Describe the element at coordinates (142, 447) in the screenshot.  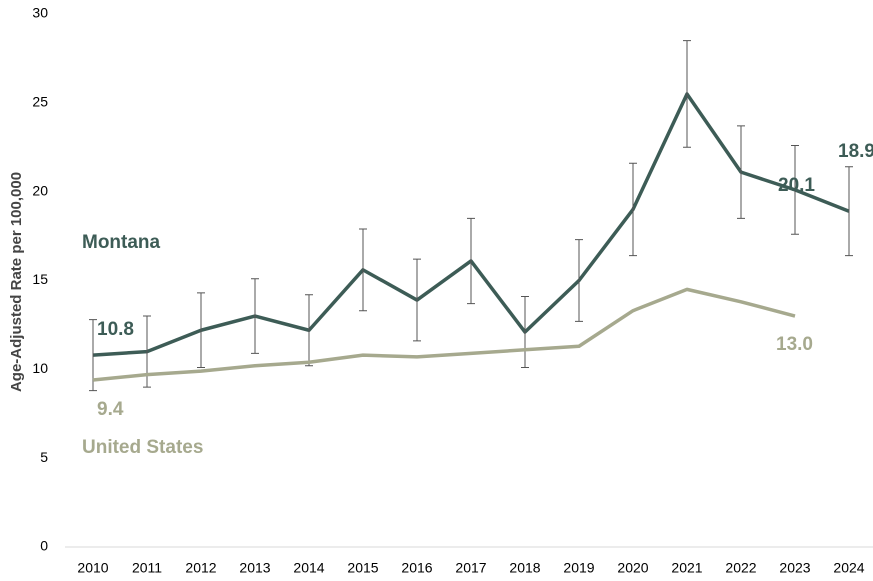
I see `series-label: United States` at that location.